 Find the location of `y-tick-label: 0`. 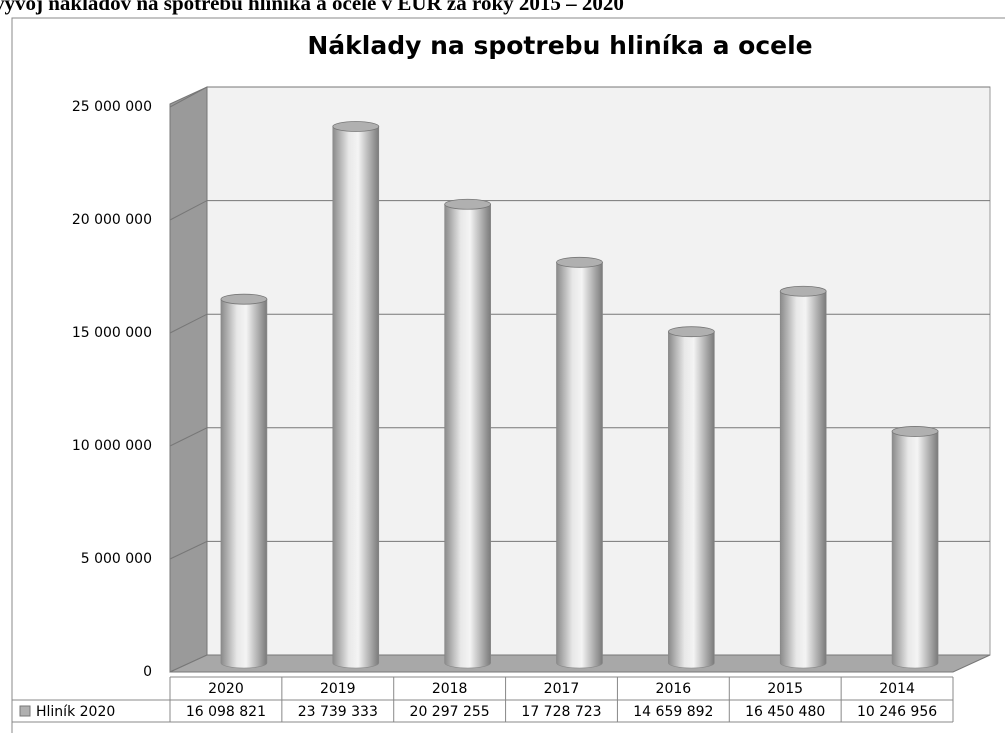

y-tick-label: 0 is located at coordinates (147, 672).